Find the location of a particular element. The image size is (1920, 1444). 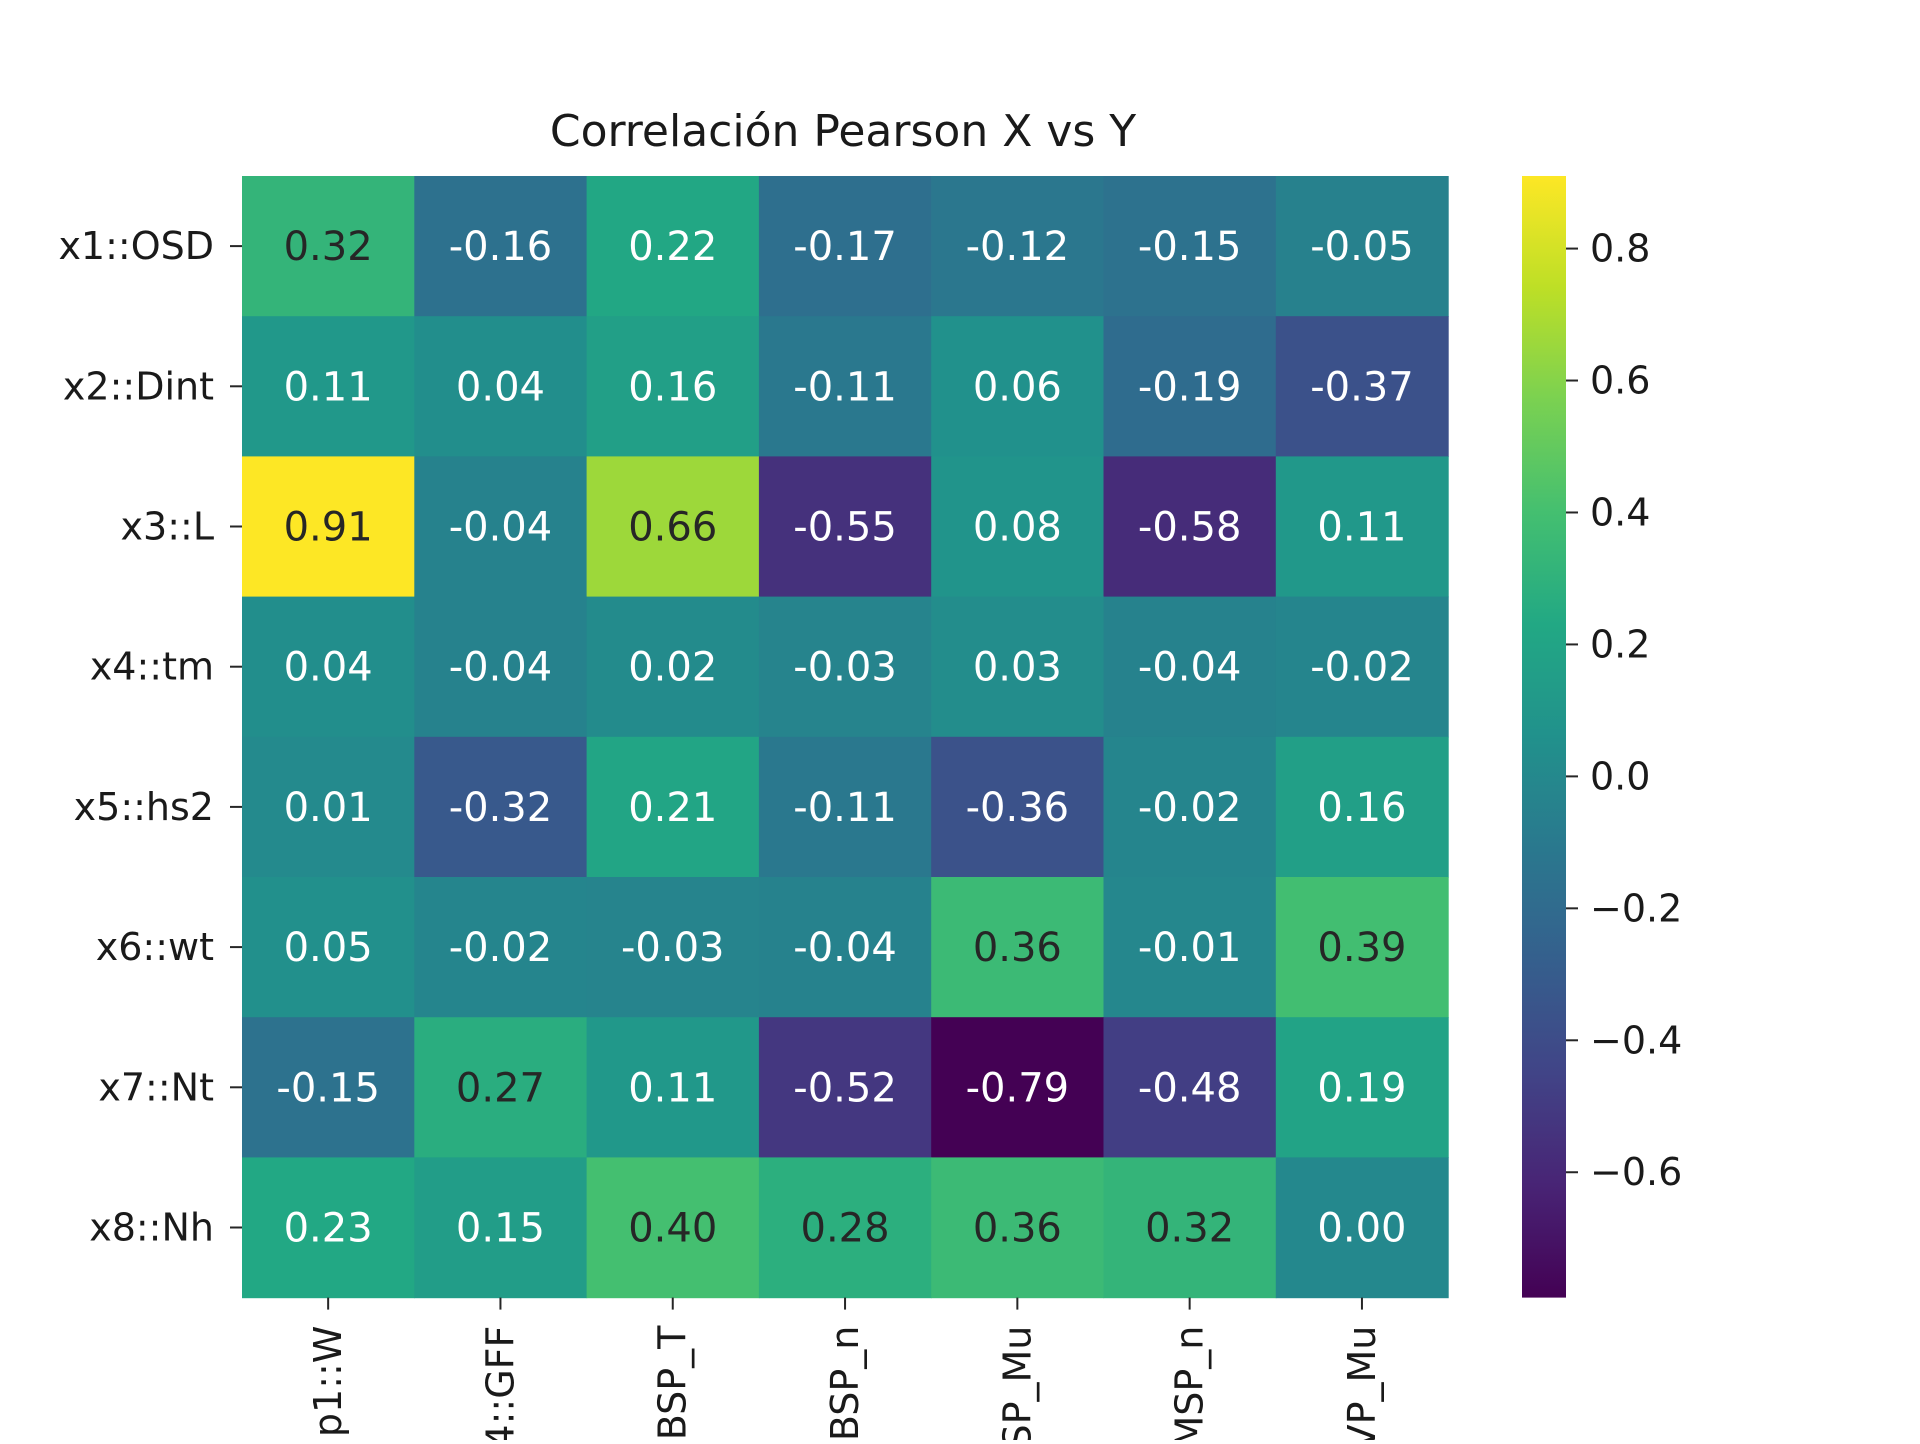

colorbar-tick-label: −0.6 is located at coordinates (1636, 1172).